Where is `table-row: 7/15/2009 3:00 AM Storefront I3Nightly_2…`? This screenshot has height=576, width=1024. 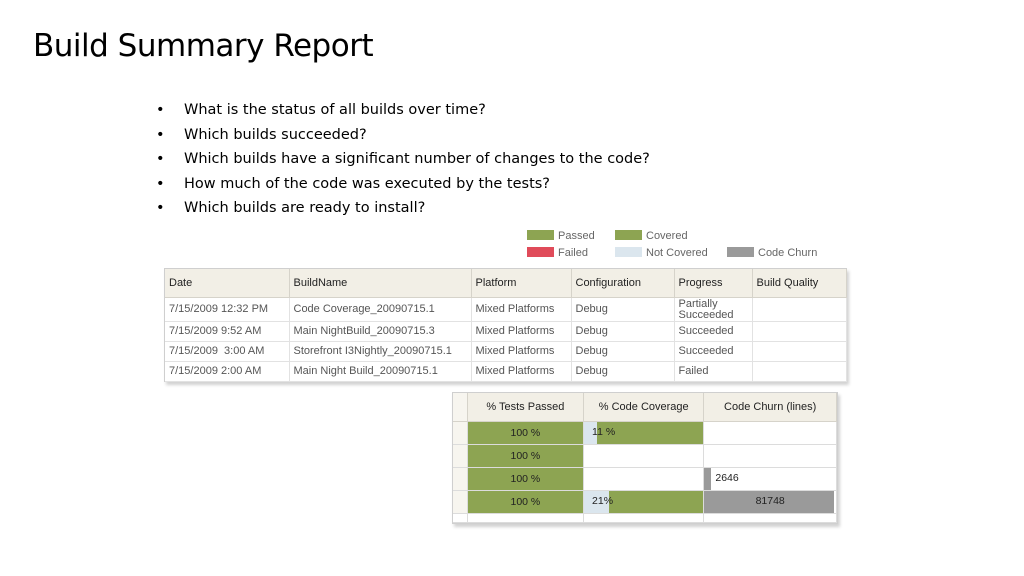
table-row: 7/15/2009 3:00 AM Storefront I3Nightly_2… is located at coordinates (506, 351).